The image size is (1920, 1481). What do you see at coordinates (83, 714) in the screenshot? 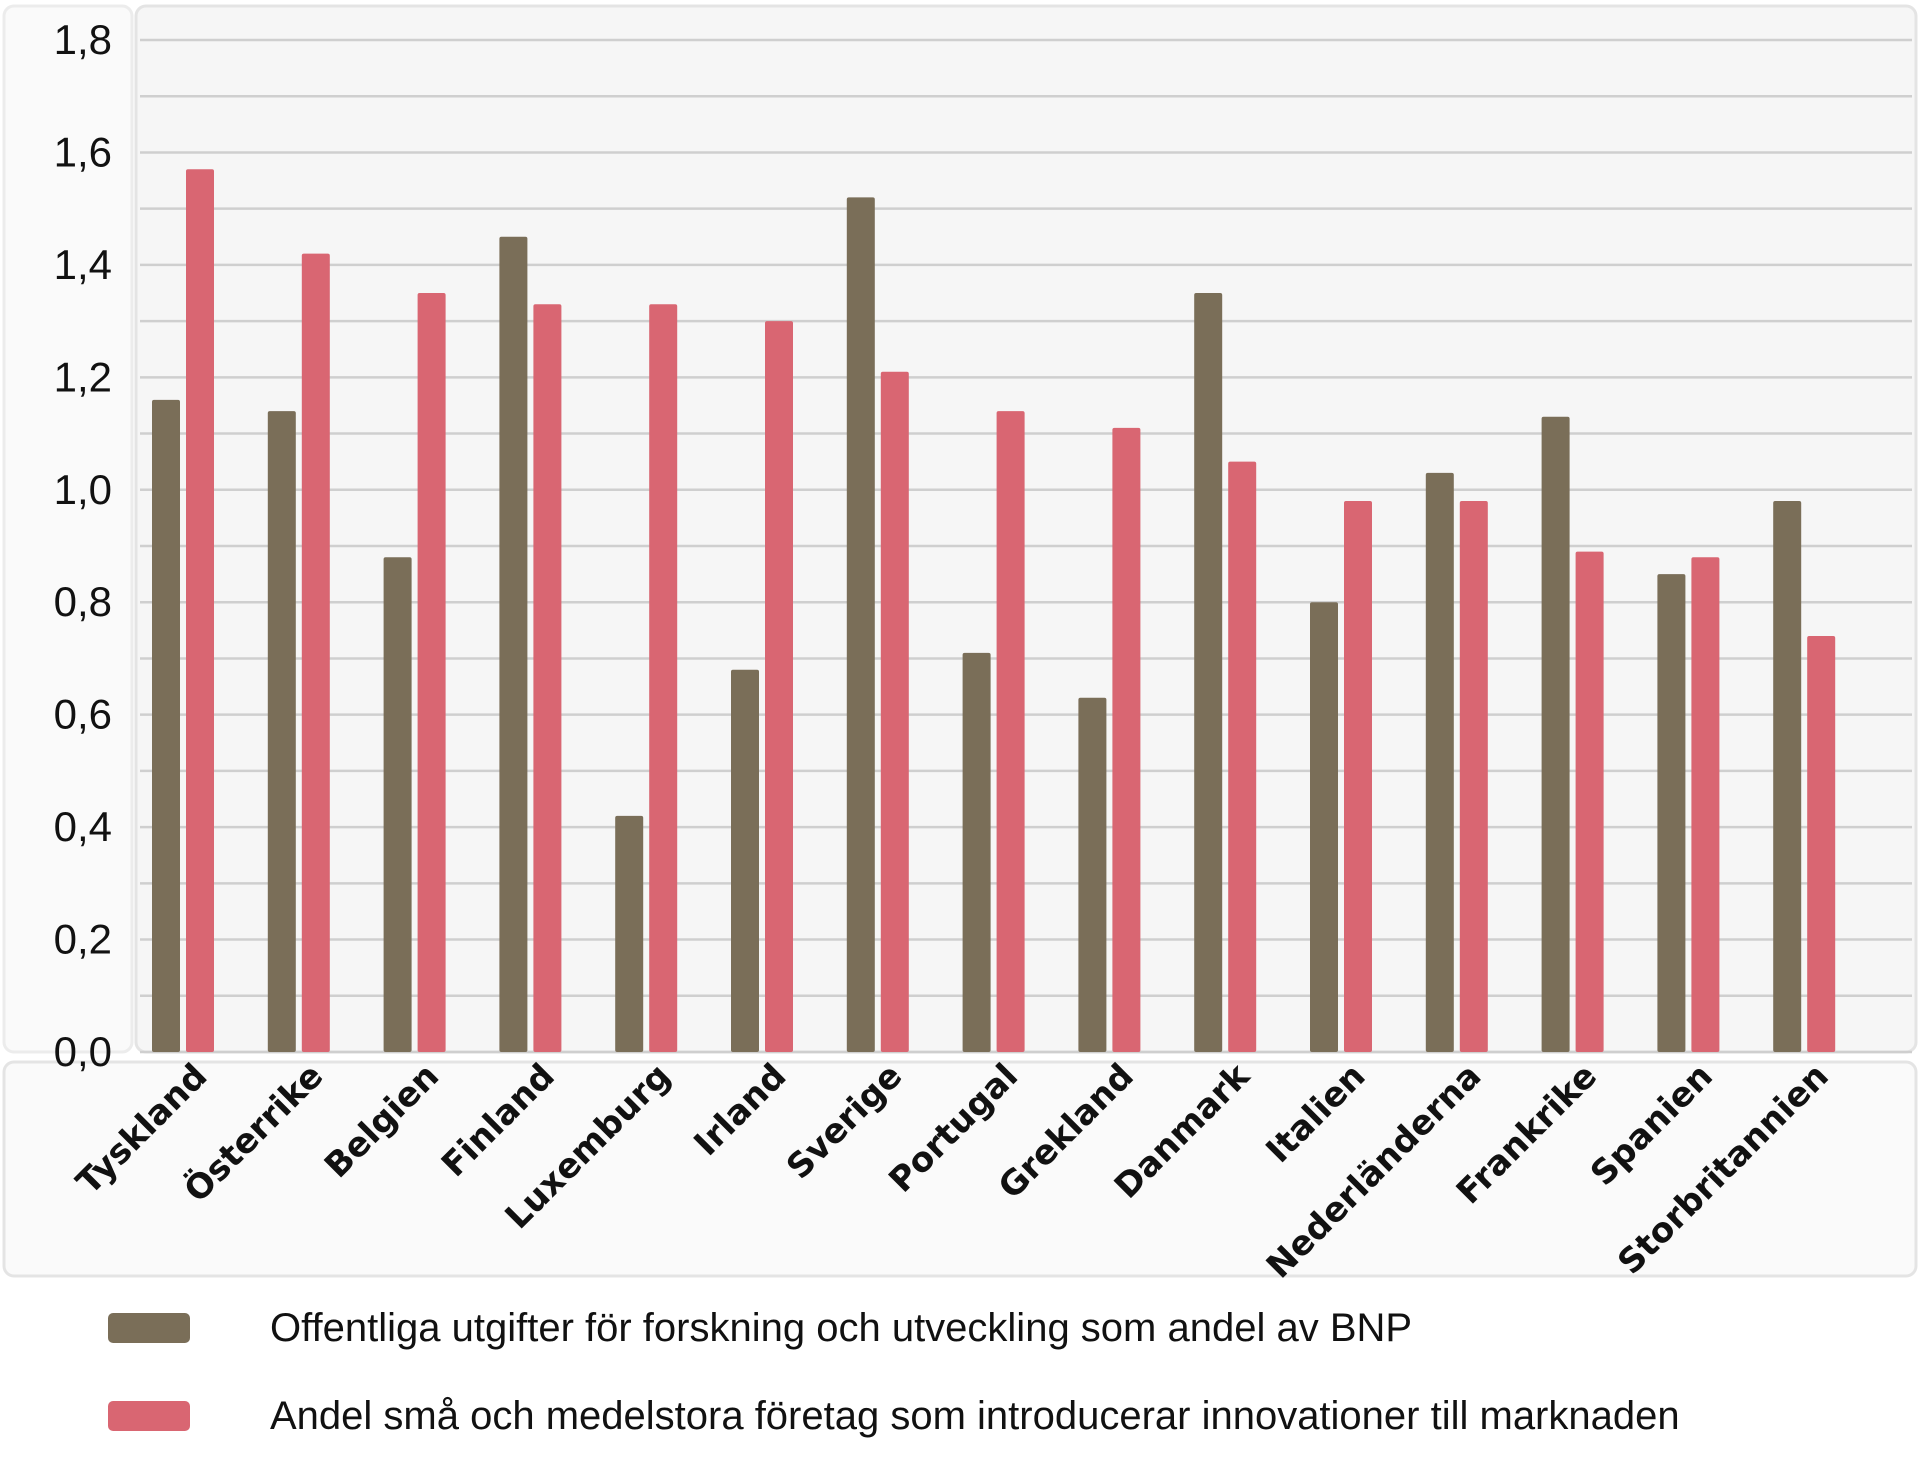
I see `y-tick-label: 0,6` at bounding box center [83, 714].